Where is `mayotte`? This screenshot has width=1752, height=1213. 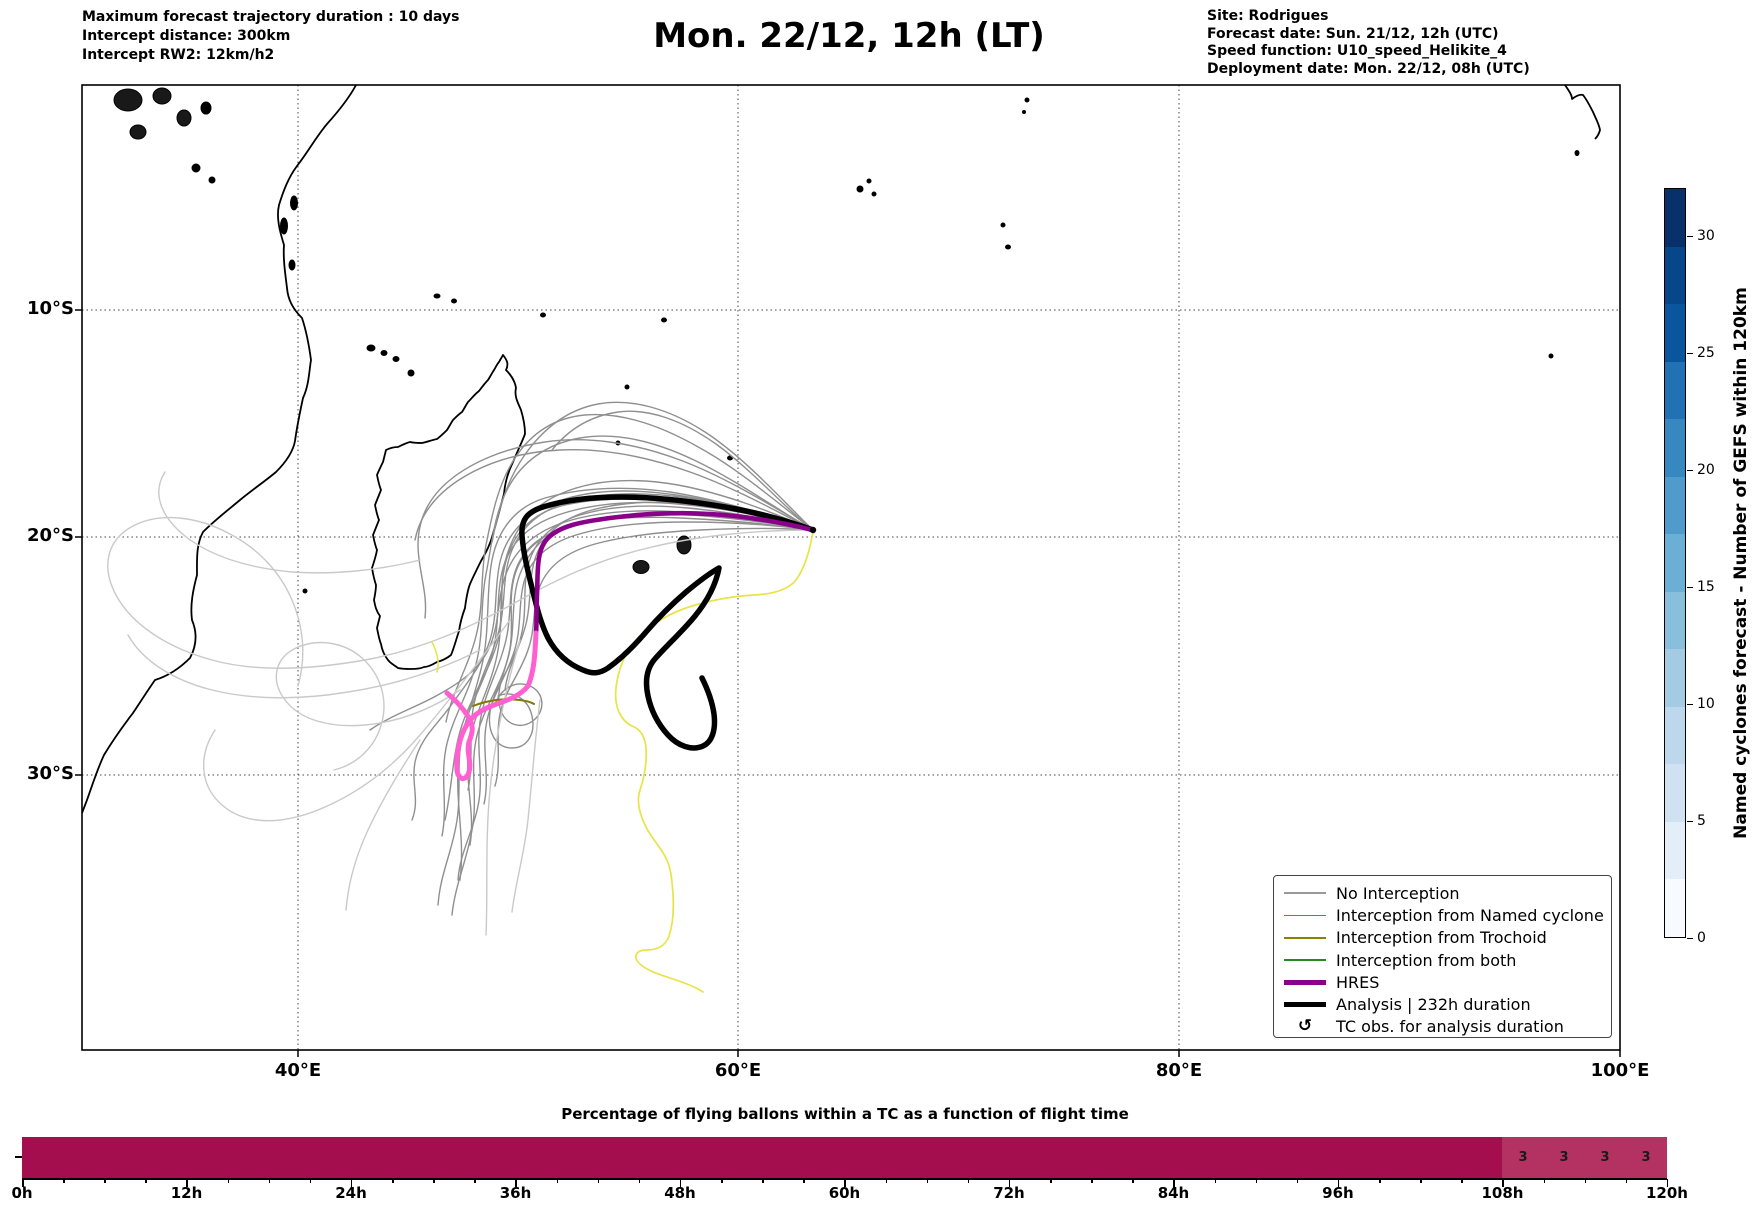 mayotte is located at coordinates (411, 373).